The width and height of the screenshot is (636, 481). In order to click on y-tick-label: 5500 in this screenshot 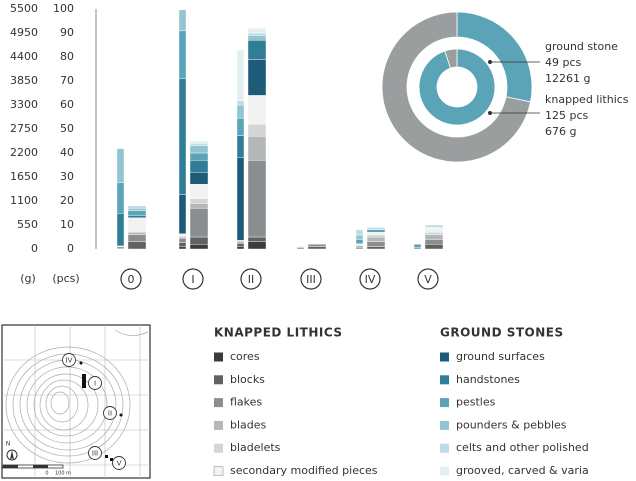, I will do `click(24, 8)`.